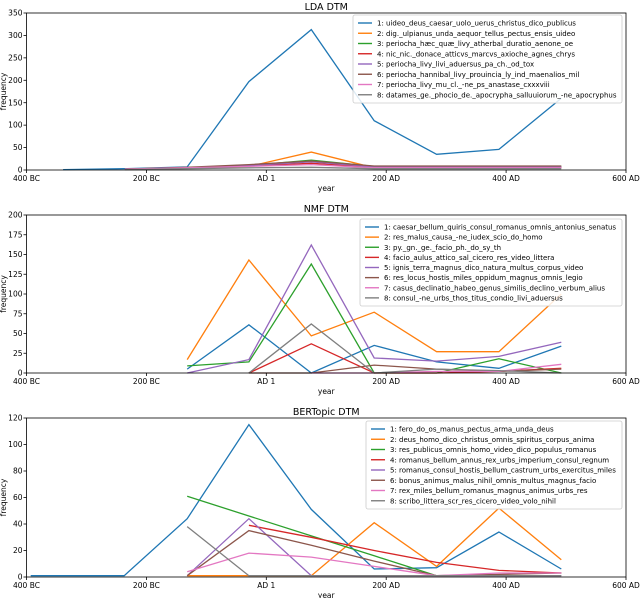 The image size is (640, 602). Describe the element at coordinates (15, 35) in the screenshot. I see `y-tick-label: 300` at that location.